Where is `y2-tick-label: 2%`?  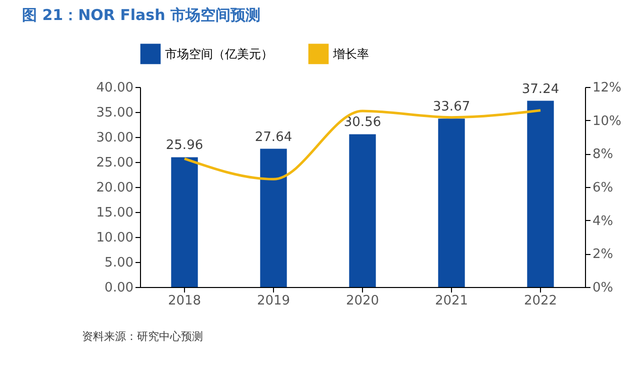 y2-tick-label: 2% is located at coordinates (603, 254).